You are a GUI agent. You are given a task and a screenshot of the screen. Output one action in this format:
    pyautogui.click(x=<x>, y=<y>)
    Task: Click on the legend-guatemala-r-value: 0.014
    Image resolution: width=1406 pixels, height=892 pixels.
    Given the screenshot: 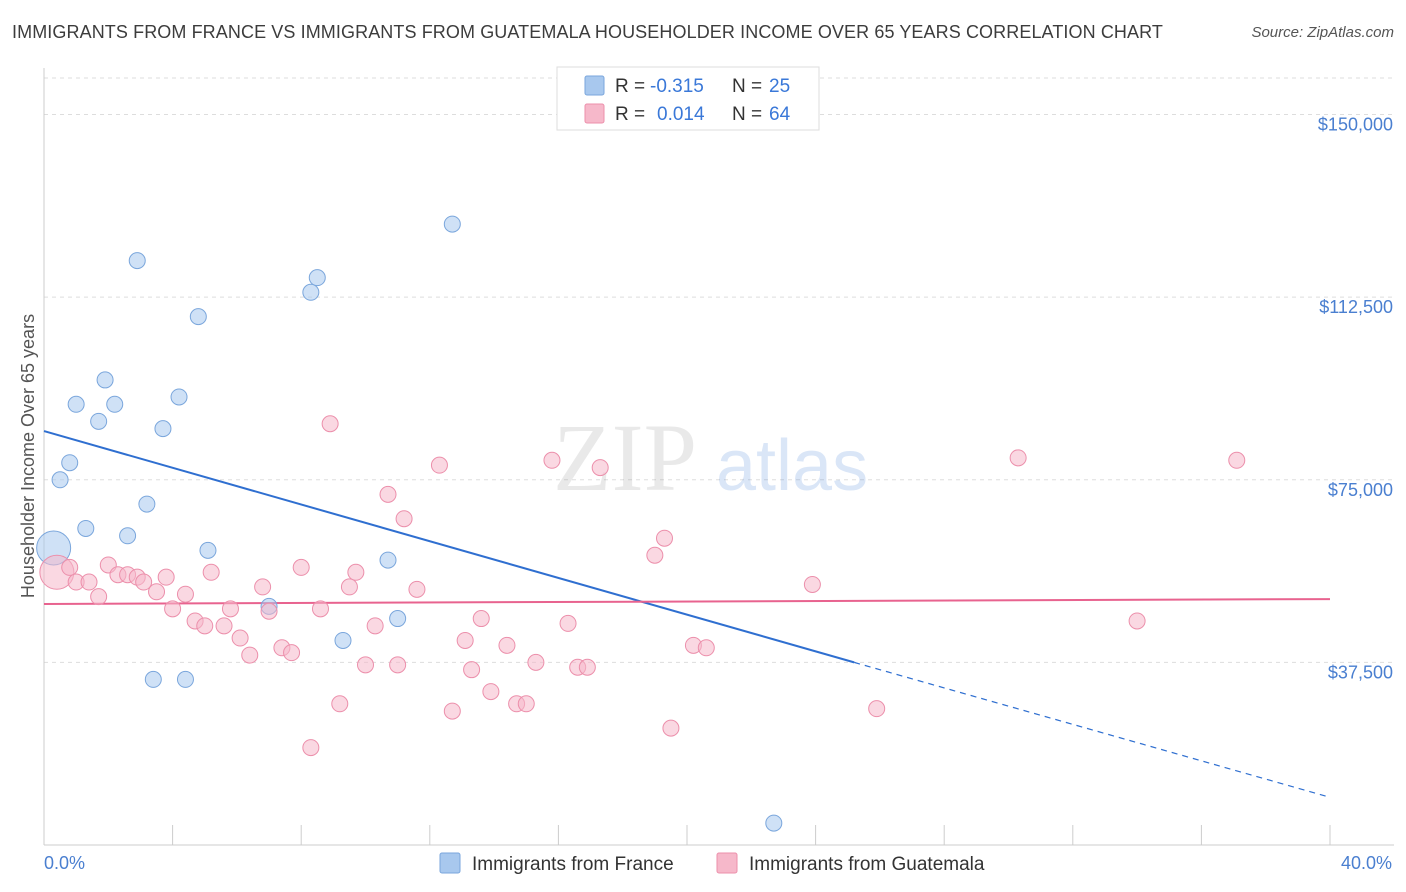 What is the action you would take?
    pyautogui.click(x=681, y=114)
    